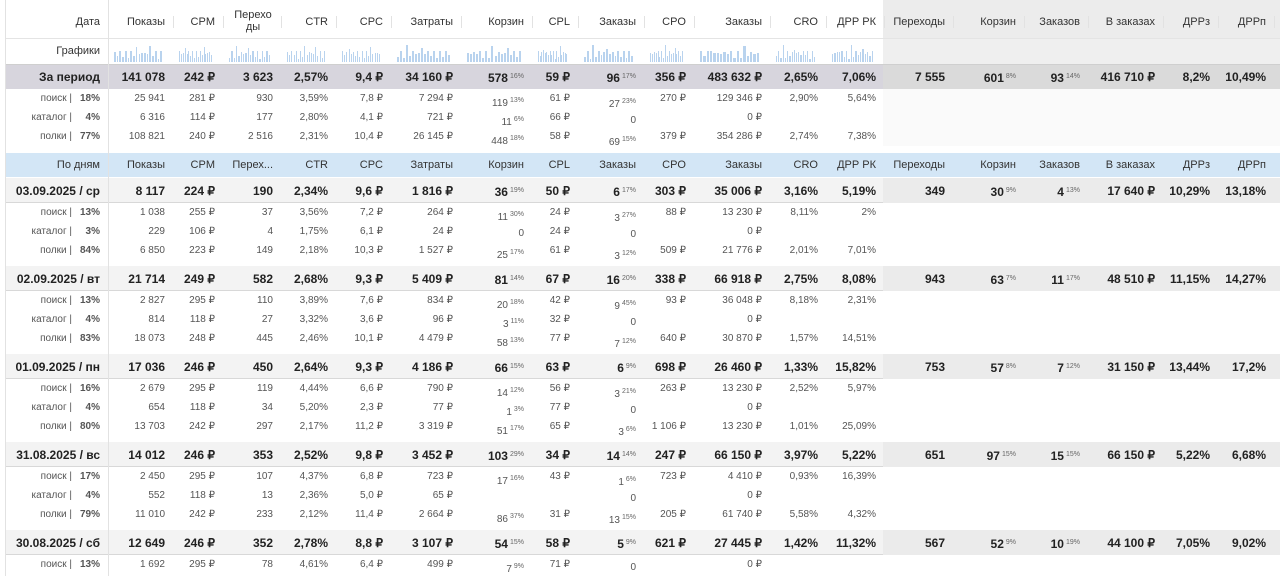 The width and height of the screenshot is (1280, 576). I want to click on value-cell: 17,2%, so click(1248, 366).